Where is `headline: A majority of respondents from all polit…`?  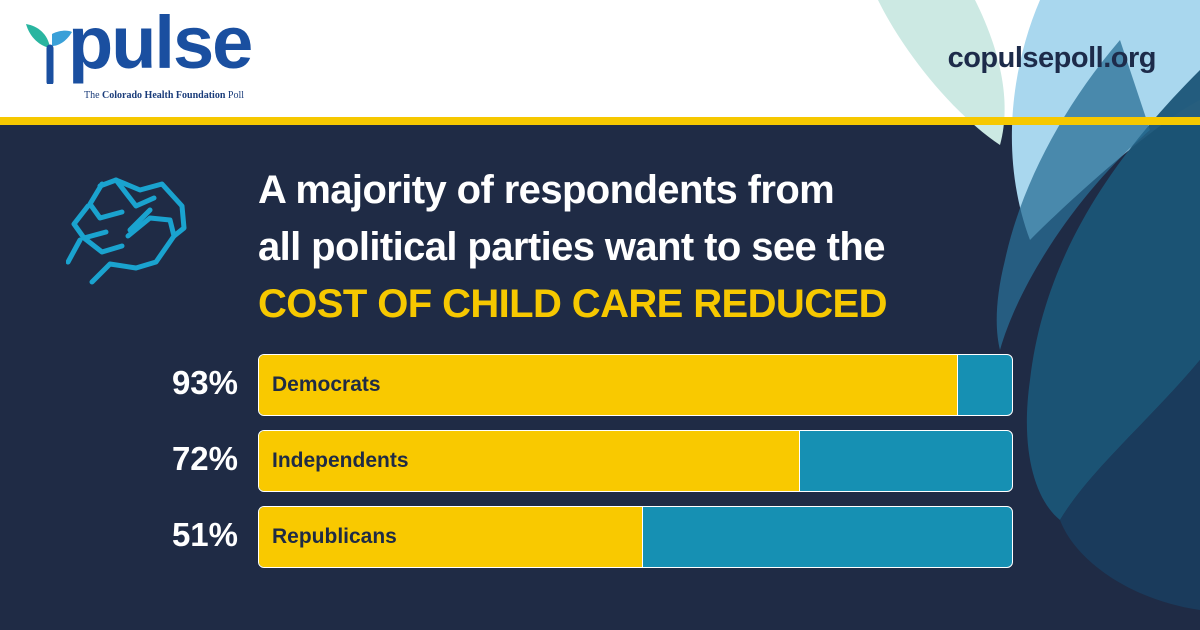
headline: A majority of respondents from all polit… is located at coordinates (572, 247).